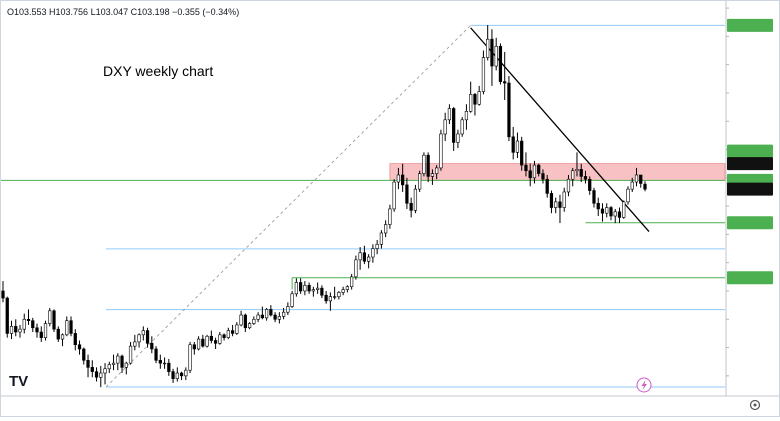 Image resolution: width=780 pixels, height=421 pixels. Describe the element at coordinates (750, 278) in the screenshot. I see `price-tag` at that location.